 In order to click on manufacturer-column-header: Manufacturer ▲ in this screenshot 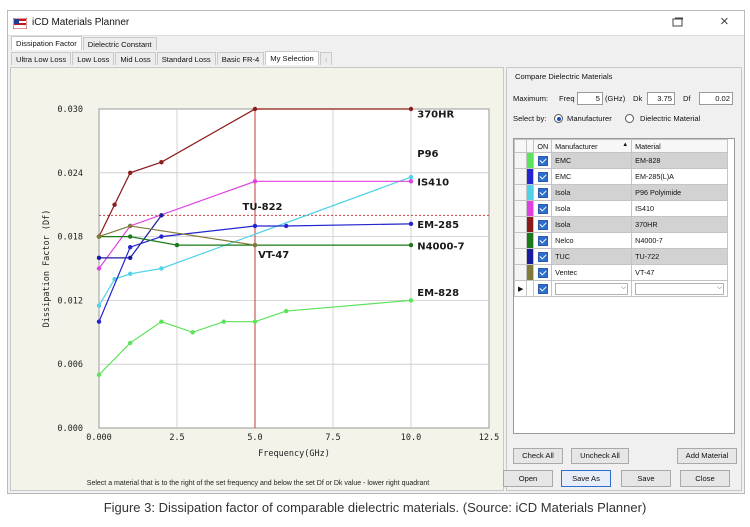, I will do `click(592, 146)`.